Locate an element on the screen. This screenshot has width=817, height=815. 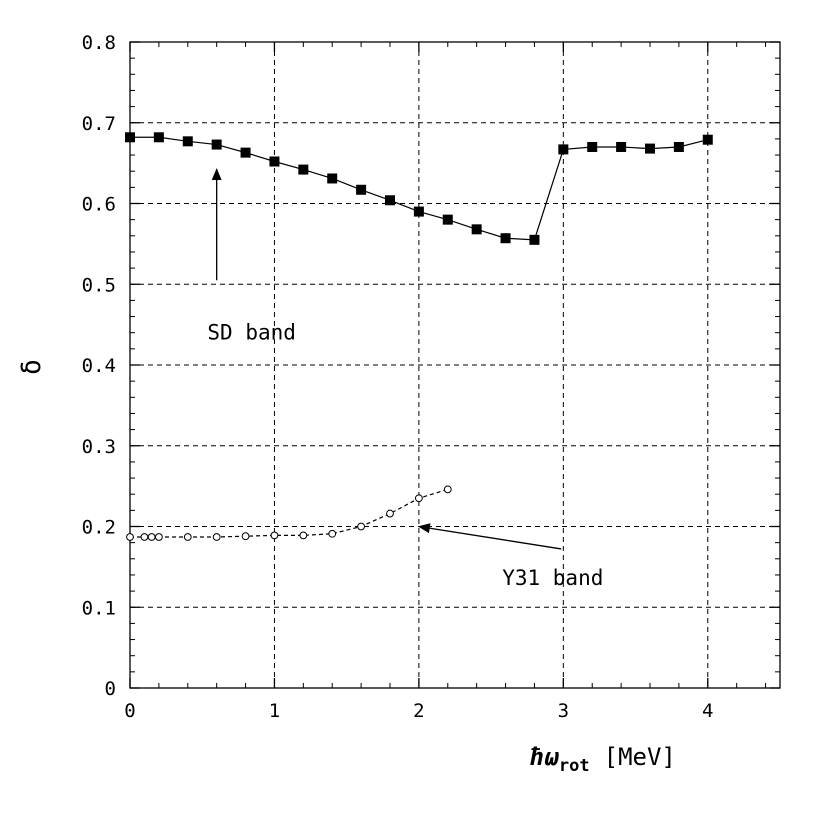
y-tick-label: 0.6 is located at coordinates (99, 205).